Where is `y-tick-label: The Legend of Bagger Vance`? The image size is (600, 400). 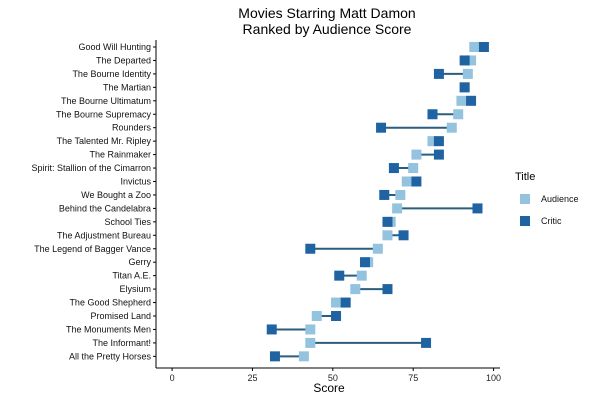 y-tick-label: The Legend of Bagger Vance is located at coordinates (92, 249).